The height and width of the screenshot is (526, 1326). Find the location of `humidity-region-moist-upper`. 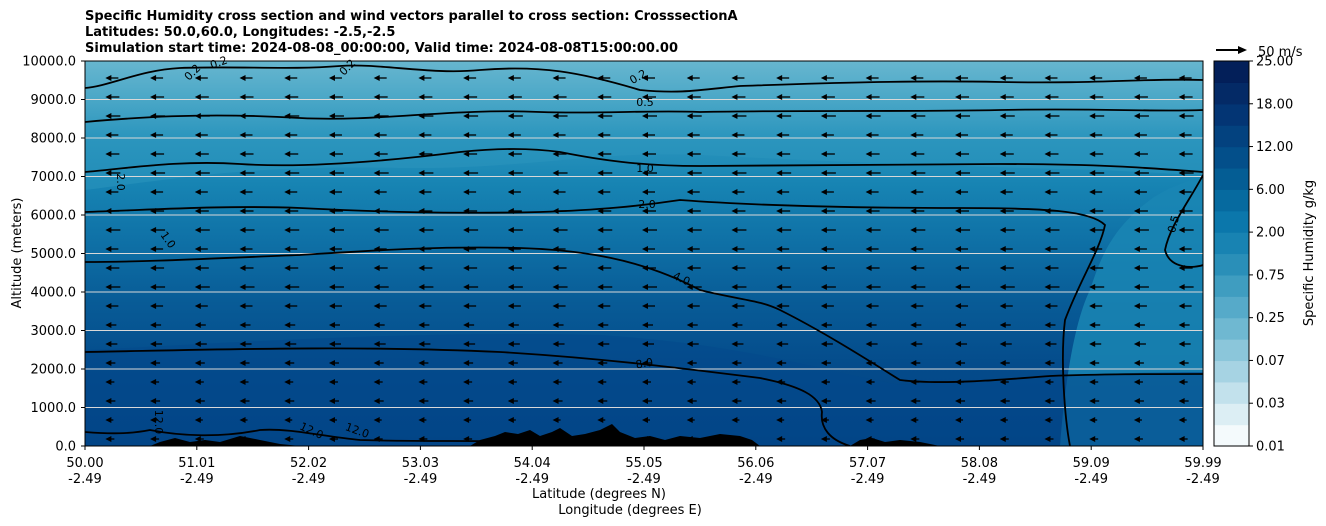

humidity-region-moist-upper is located at coordinates (644, 165).